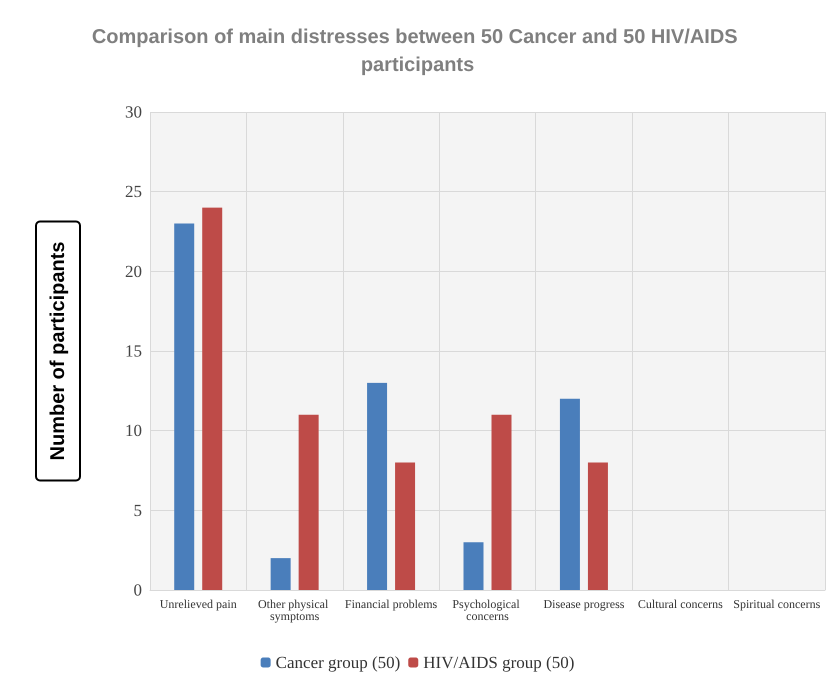 The width and height of the screenshot is (835, 694). Describe the element at coordinates (391, 604) in the screenshot. I see `x-tick-label: Financial problems` at that location.